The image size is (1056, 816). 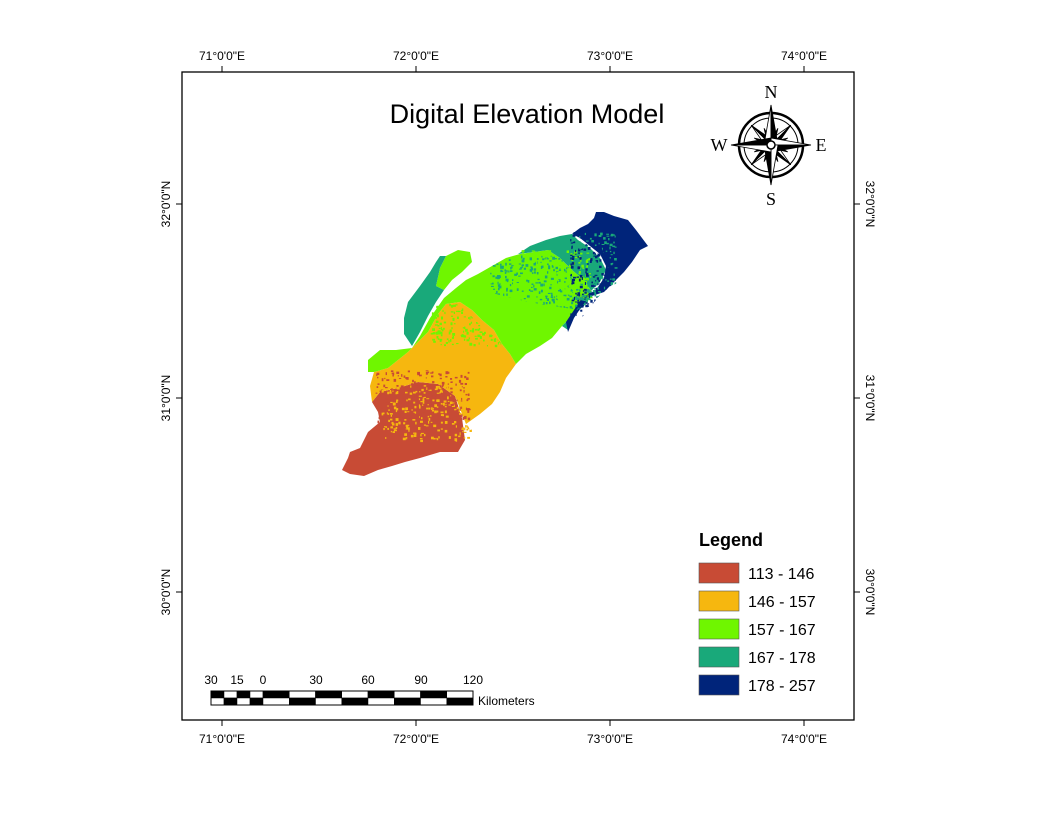 What do you see at coordinates (473, 680) in the screenshot?
I see `scale-label: 120` at bounding box center [473, 680].